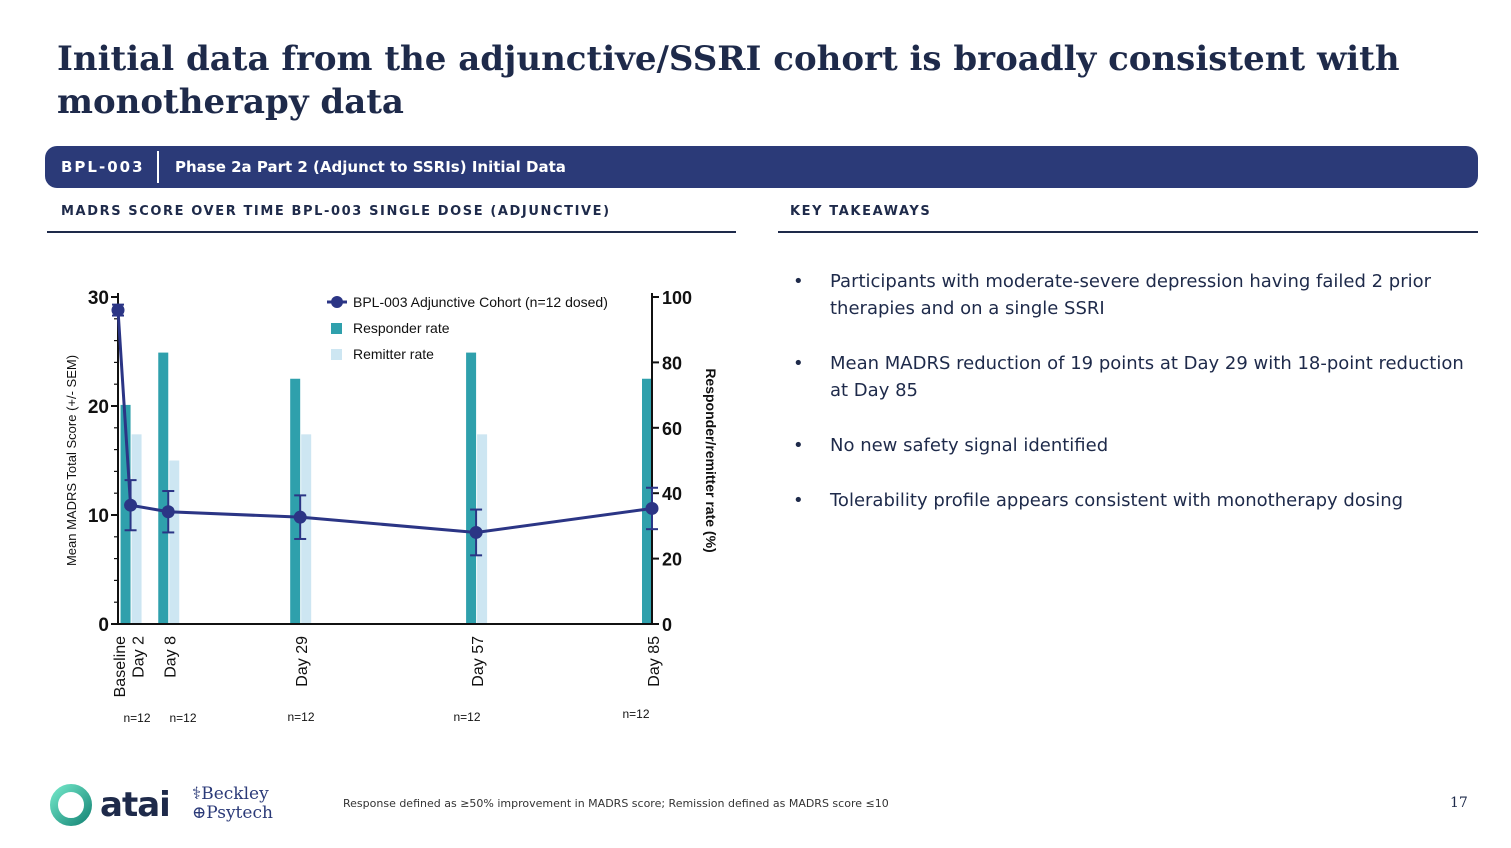 This screenshot has width=1511, height=848. I want to click on y2-tick-label: 80, so click(672, 363).